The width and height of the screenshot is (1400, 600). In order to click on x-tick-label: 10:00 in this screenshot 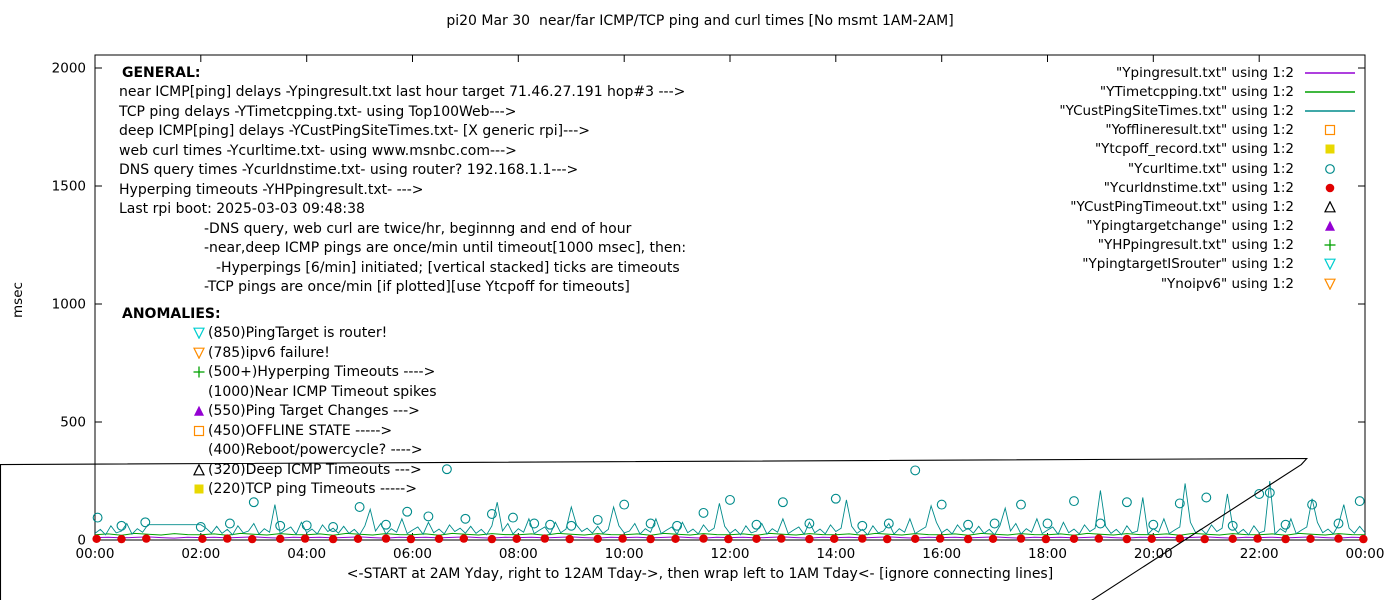, I will do `click(624, 554)`.